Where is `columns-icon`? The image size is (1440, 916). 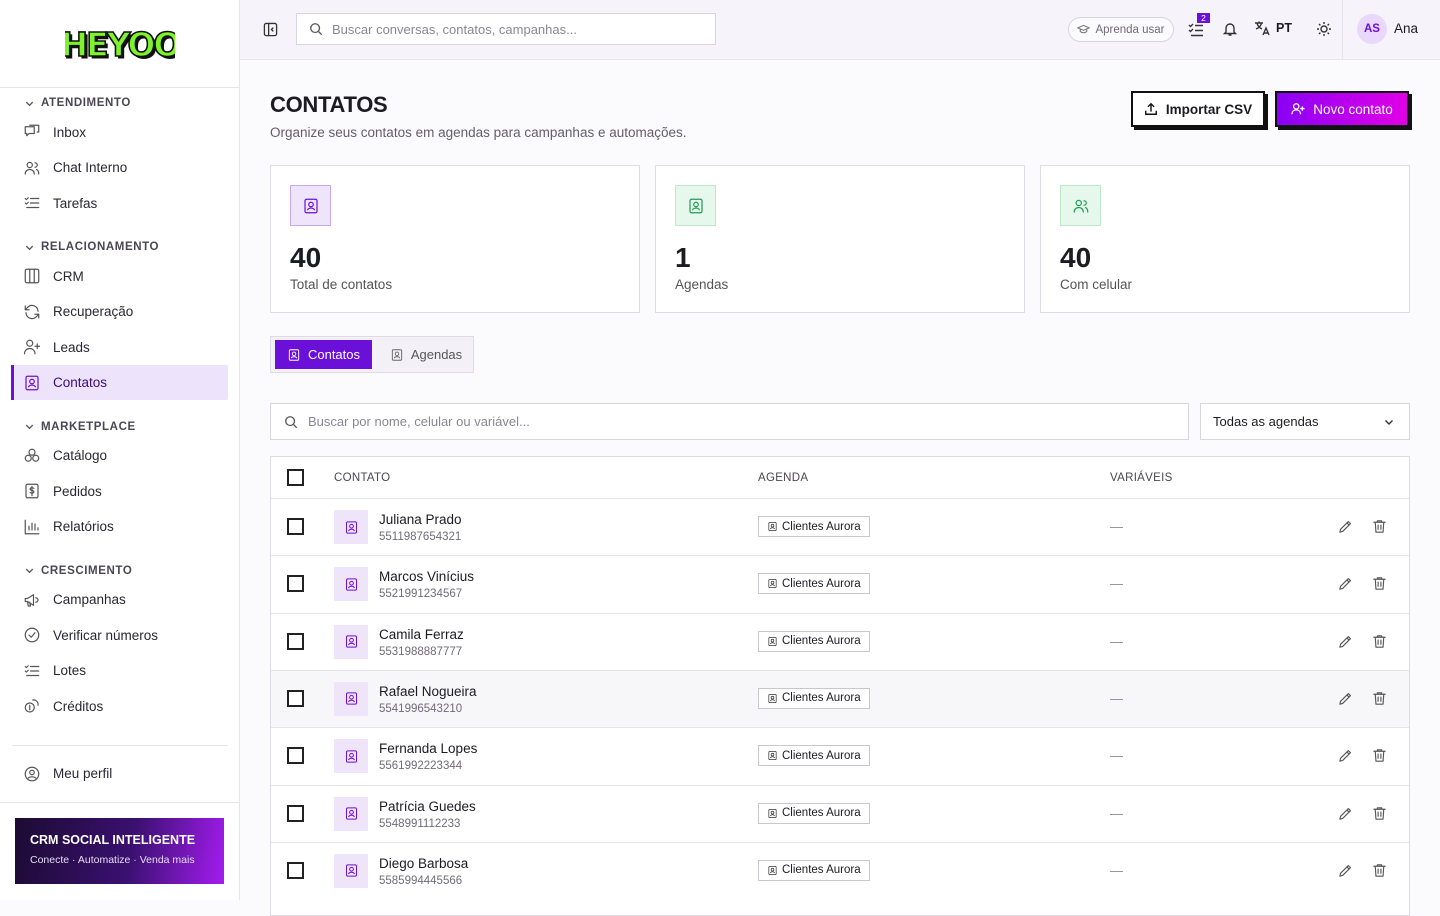 columns-icon is located at coordinates (32, 276).